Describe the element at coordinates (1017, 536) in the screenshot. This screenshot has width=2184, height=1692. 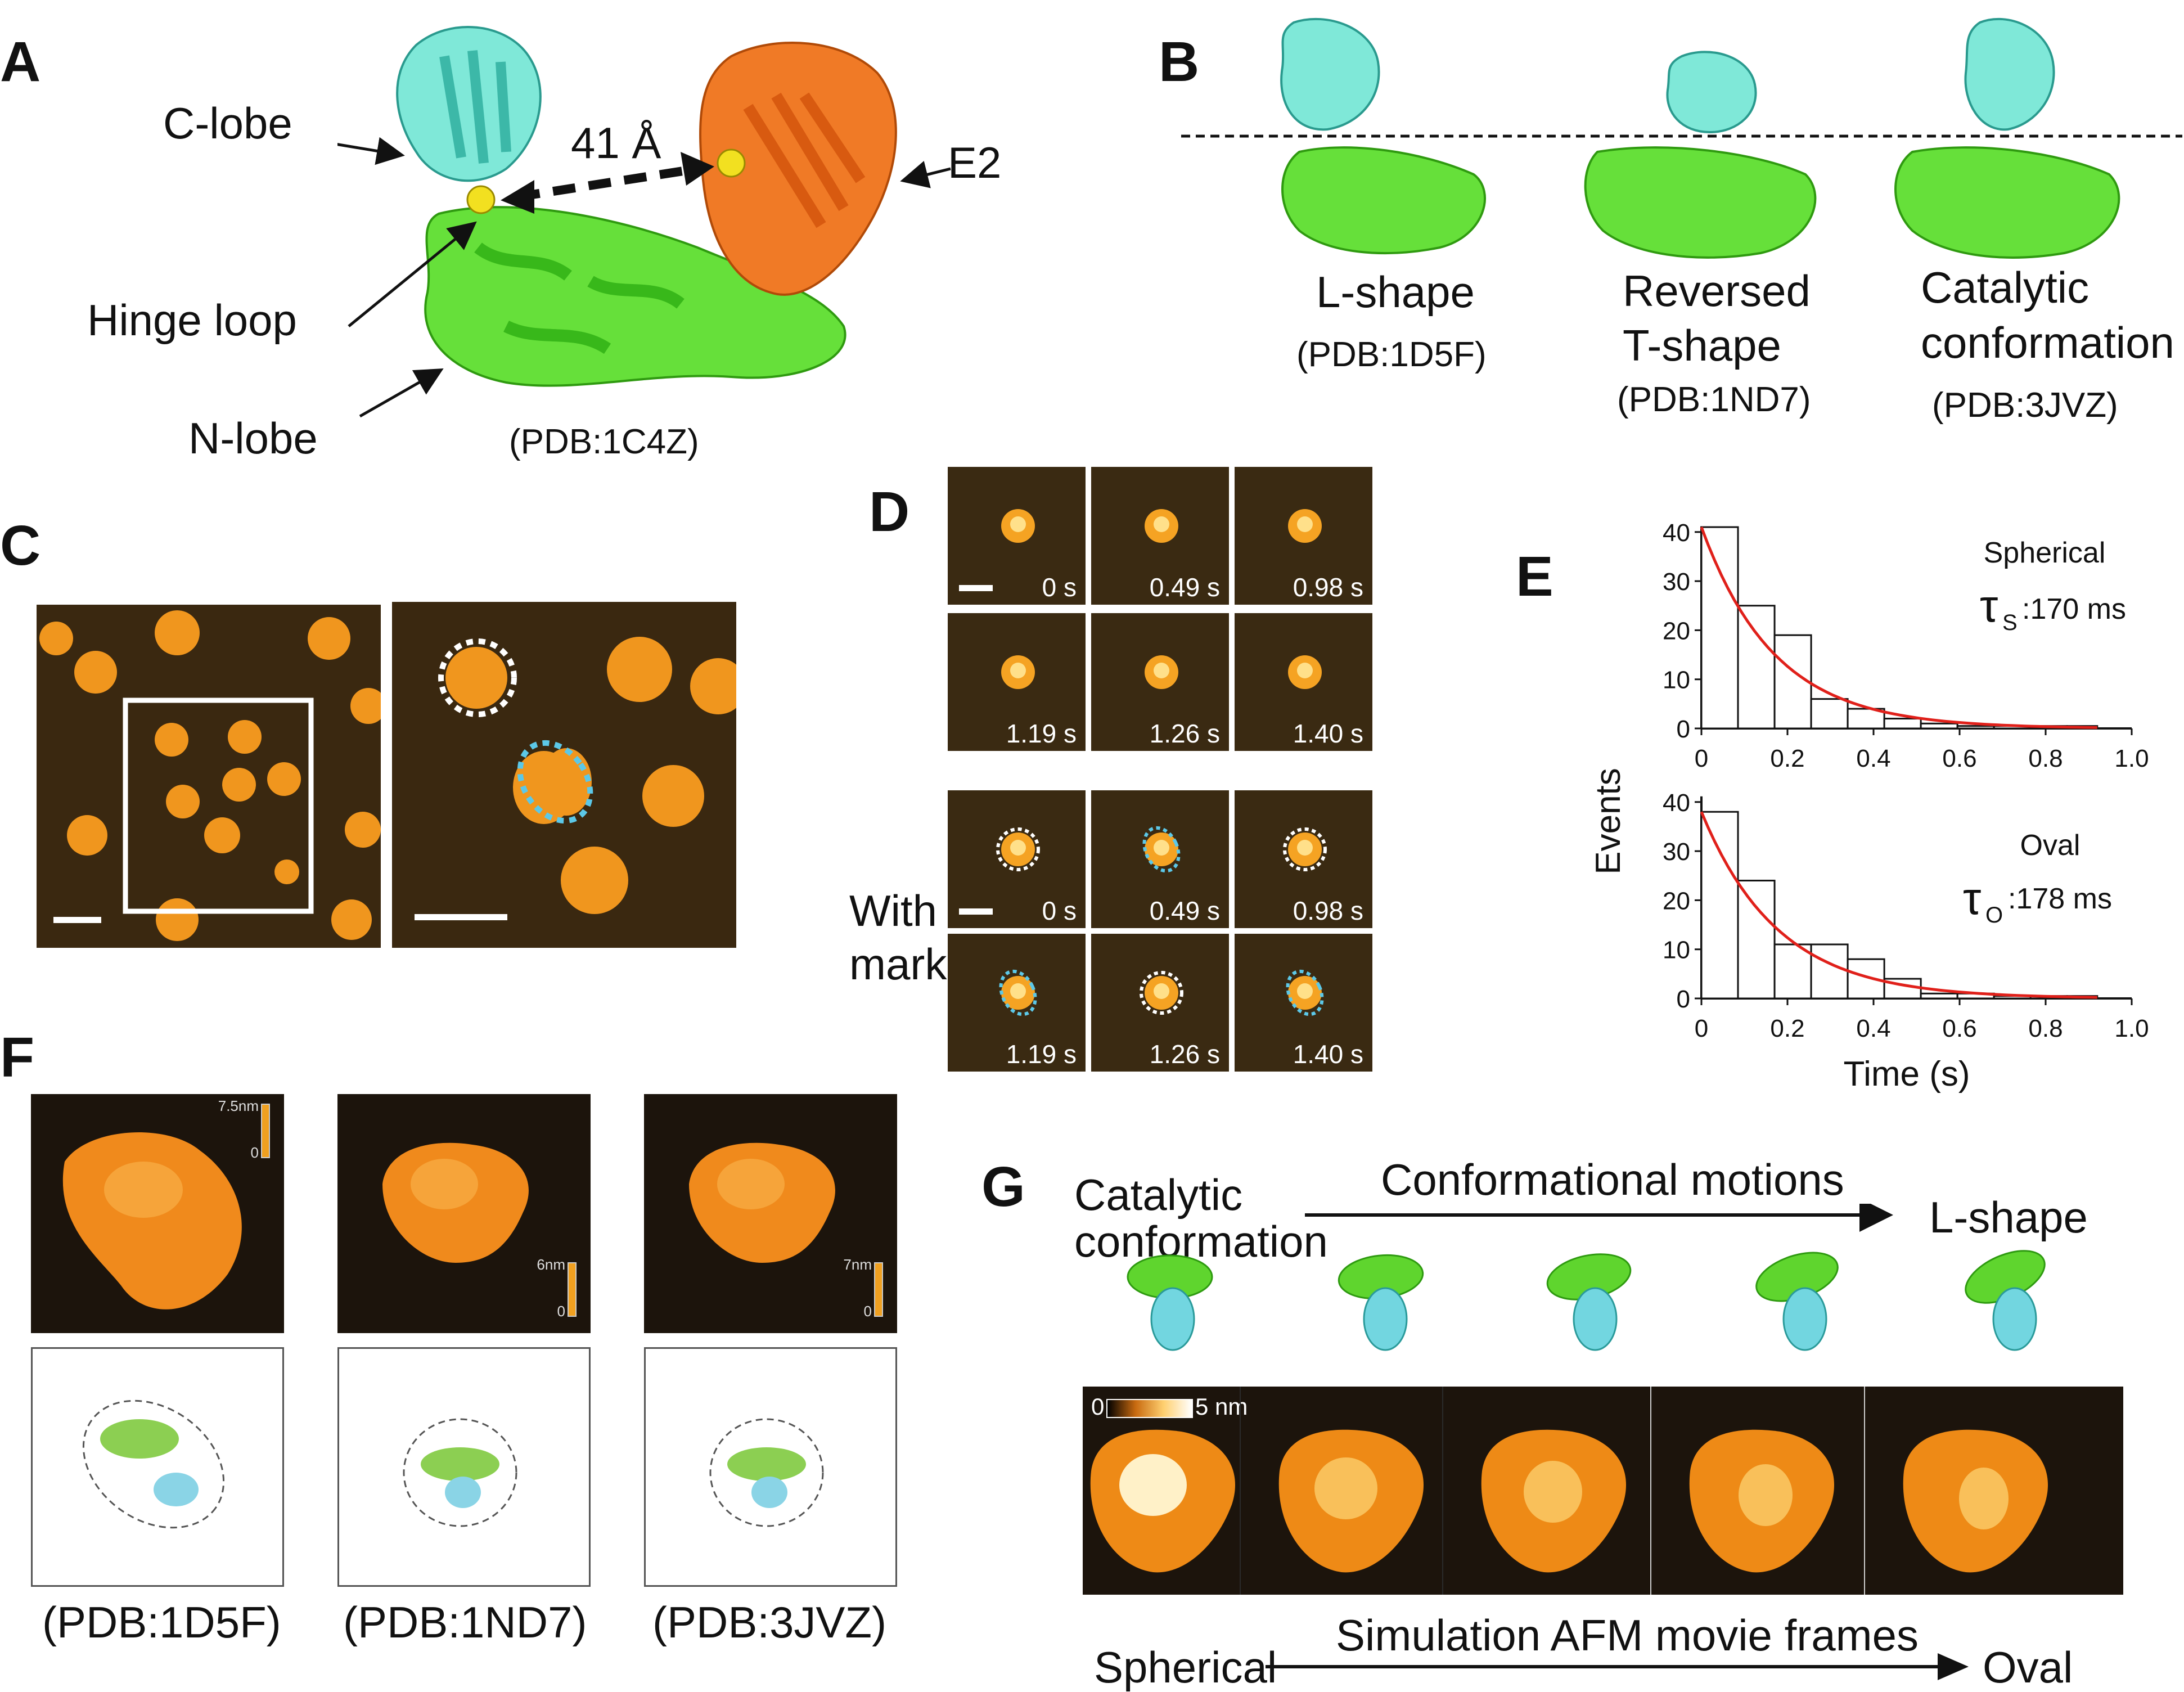
I see `afm-frame: 0 s` at that location.